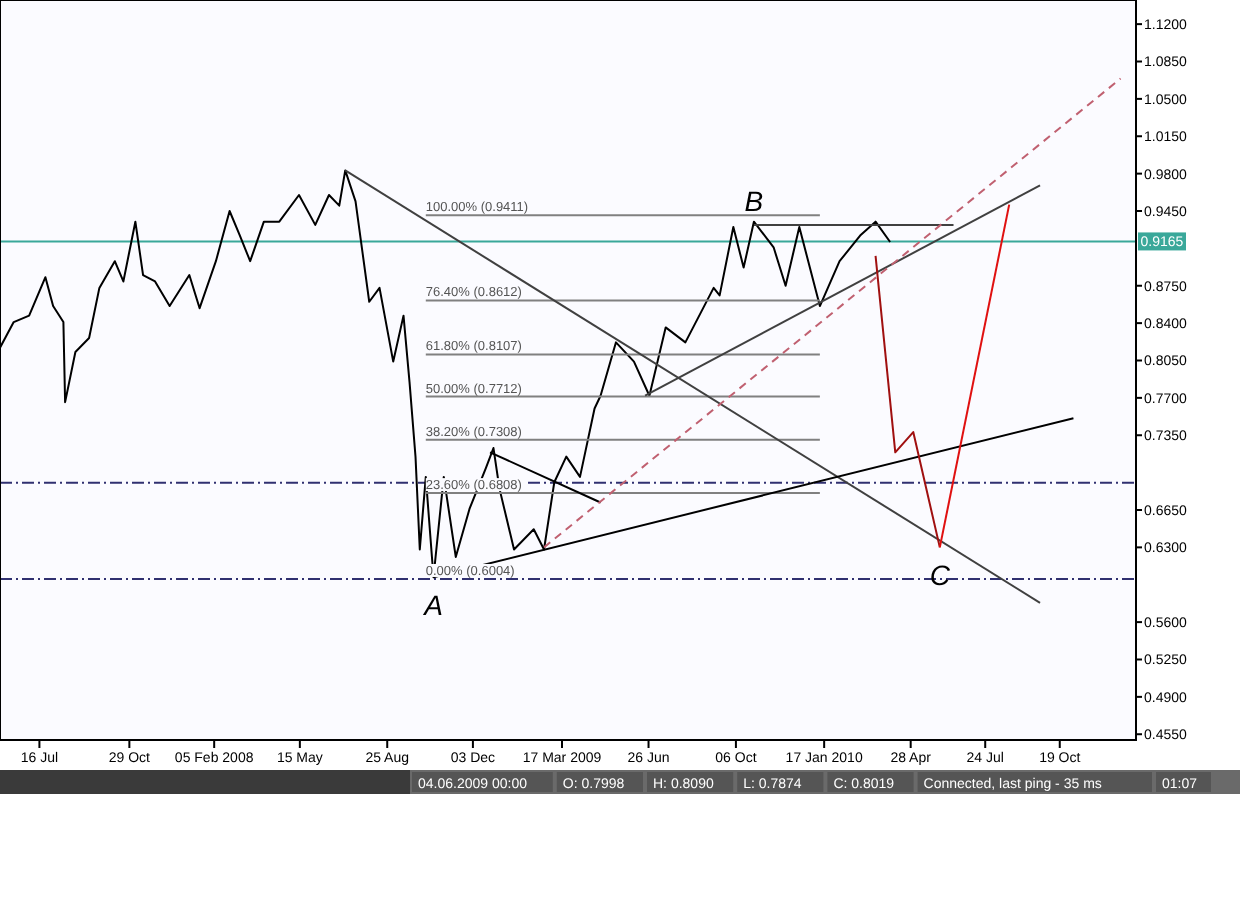 The image size is (1250, 908). Describe the element at coordinates (432, 605) in the screenshot. I see `annotation: A` at that location.